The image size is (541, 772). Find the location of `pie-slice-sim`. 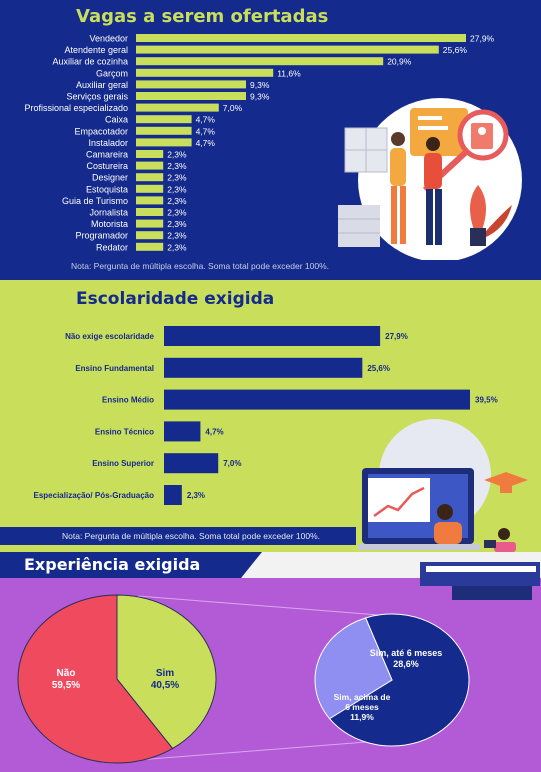

pie-slice-sim is located at coordinates (166, 672).